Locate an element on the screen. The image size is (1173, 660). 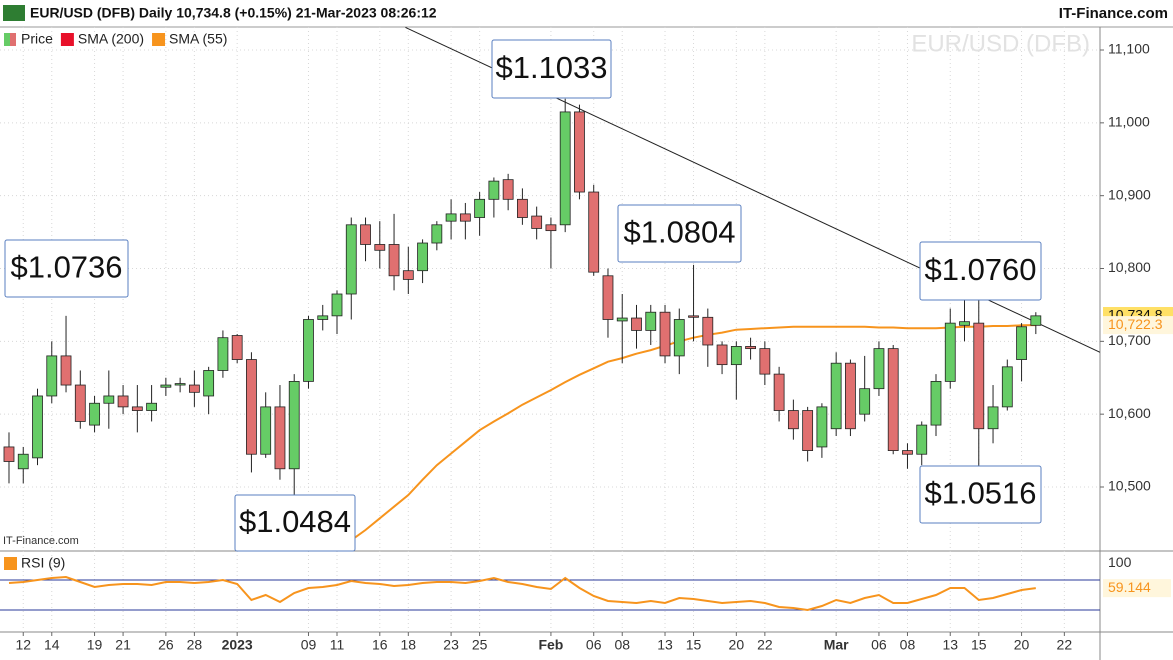
annotation-label: $1.0484 is located at coordinates (295, 521).